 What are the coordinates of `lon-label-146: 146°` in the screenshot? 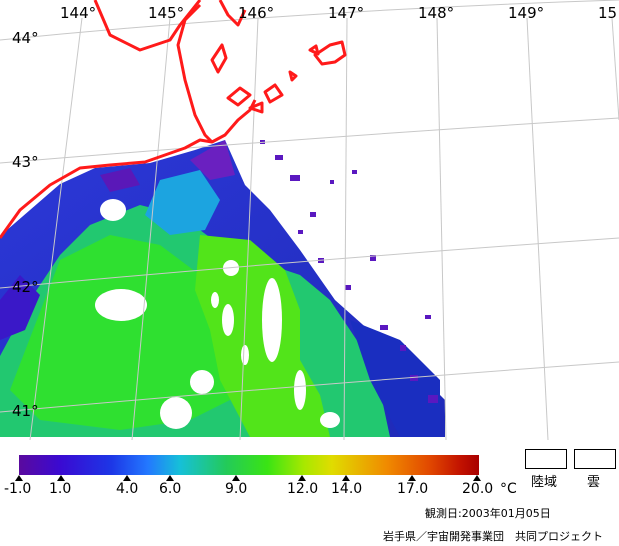 It's located at (256, 13).